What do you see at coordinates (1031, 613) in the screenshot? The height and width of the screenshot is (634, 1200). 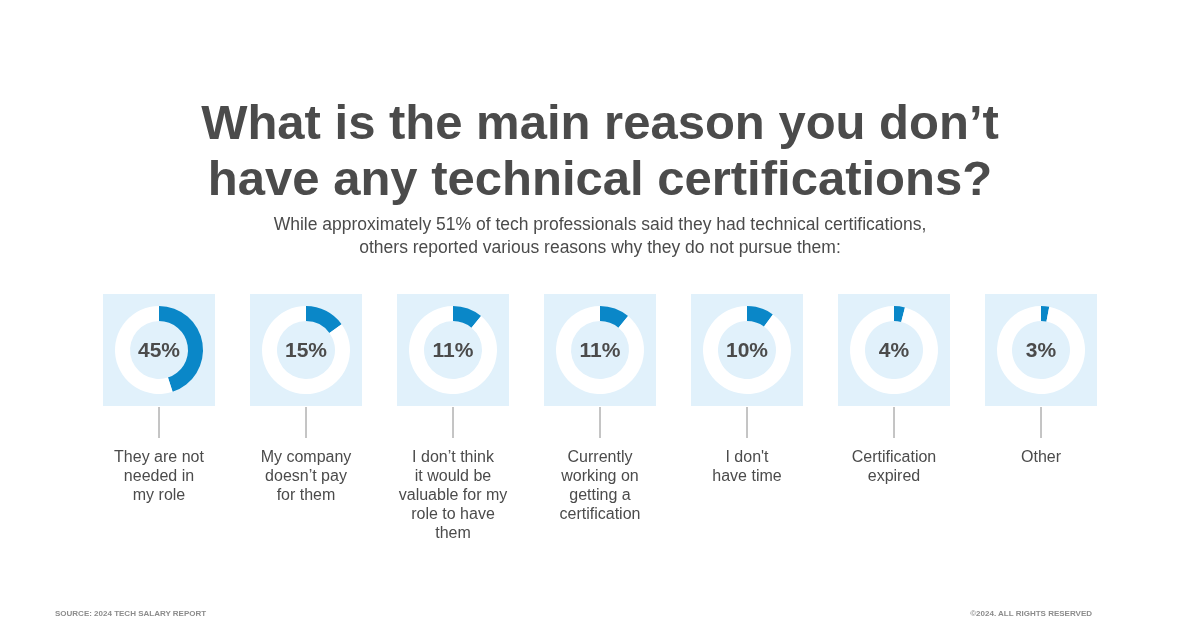 I see `text: ©2024. ALL RIGHTS RESERVED` at bounding box center [1031, 613].